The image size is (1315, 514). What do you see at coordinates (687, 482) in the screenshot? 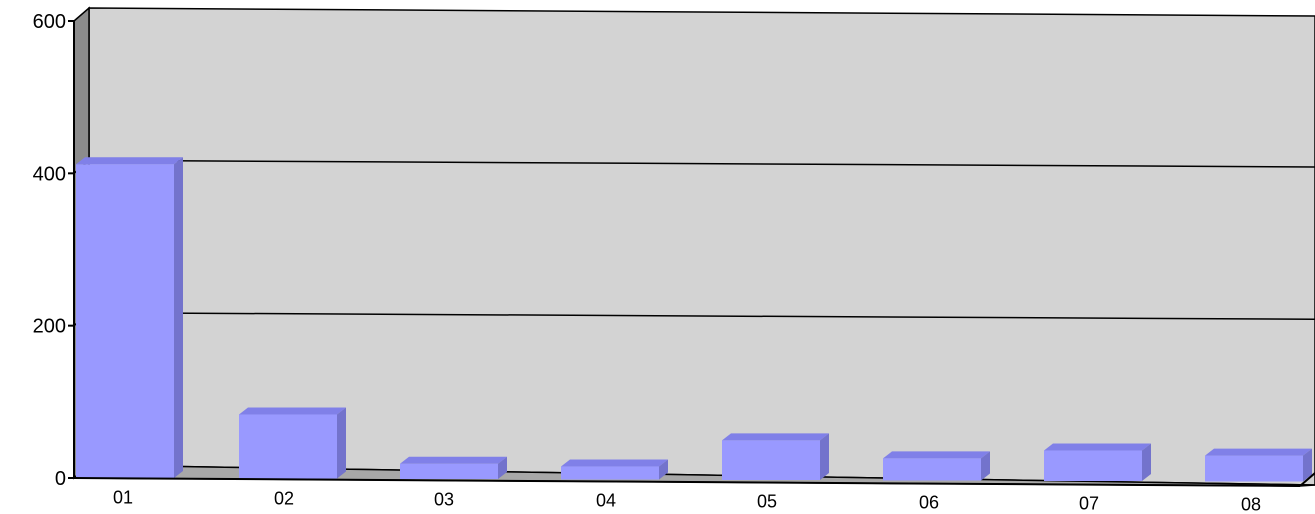
I see `x-axis-line` at bounding box center [687, 482].